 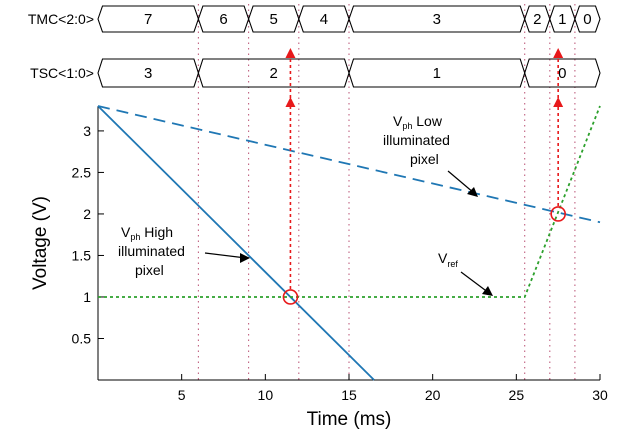 I want to click on bus-label-0: TMC<2:0>, so click(x=61, y=19).